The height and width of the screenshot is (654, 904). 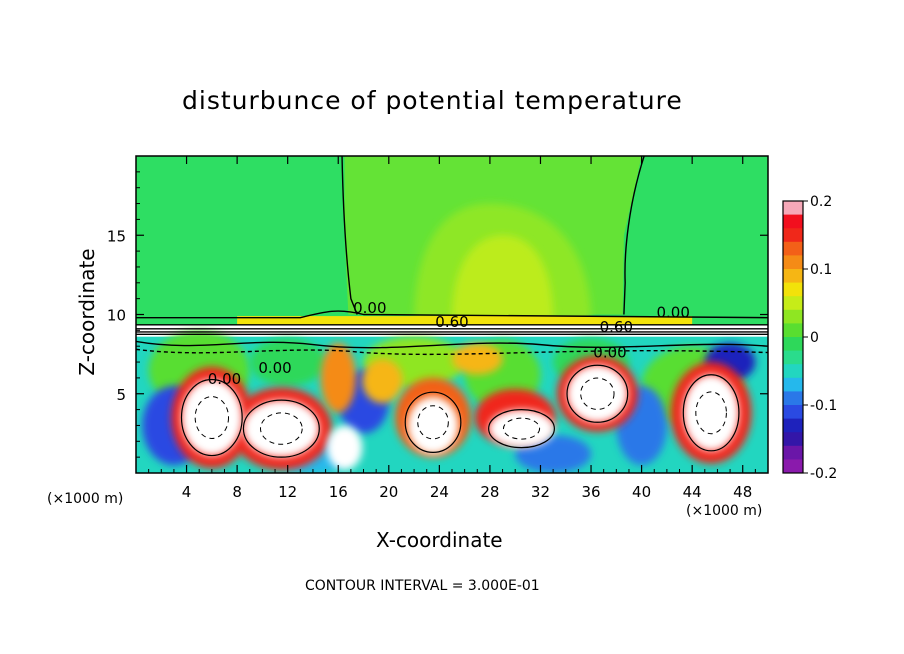 I want to click on colorbar-tick-label: 0.1, so click(x=821, y=270).